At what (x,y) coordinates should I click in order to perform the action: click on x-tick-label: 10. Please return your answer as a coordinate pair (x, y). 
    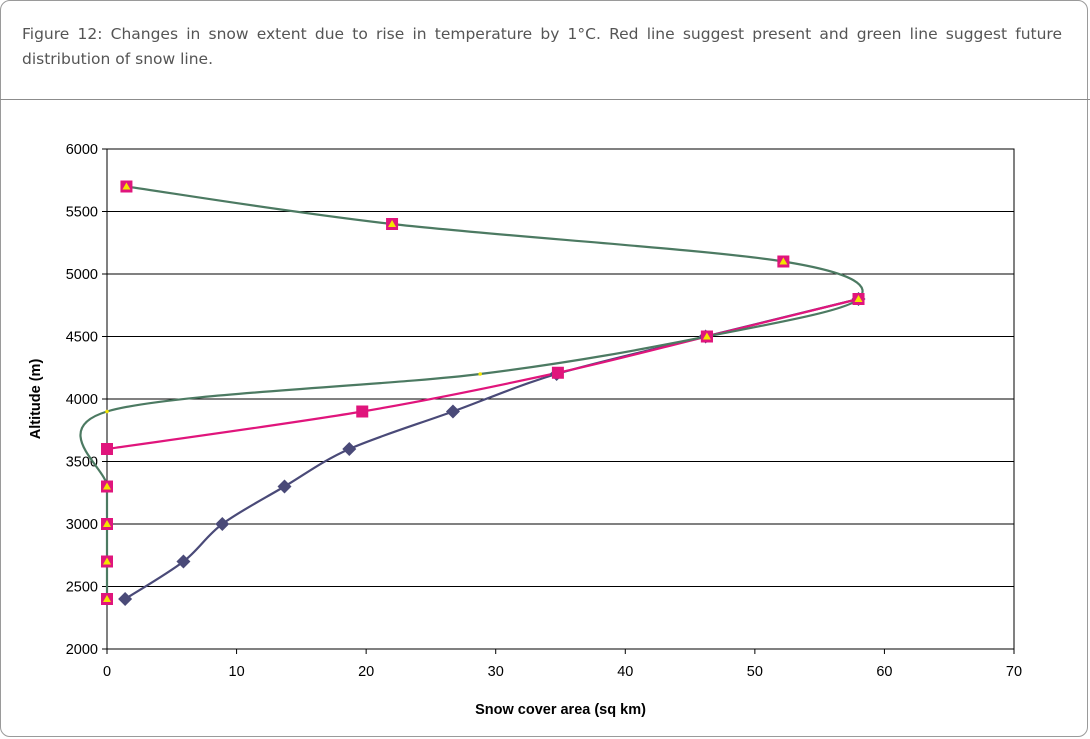
    Looking at the image, I should click on (237, 672).